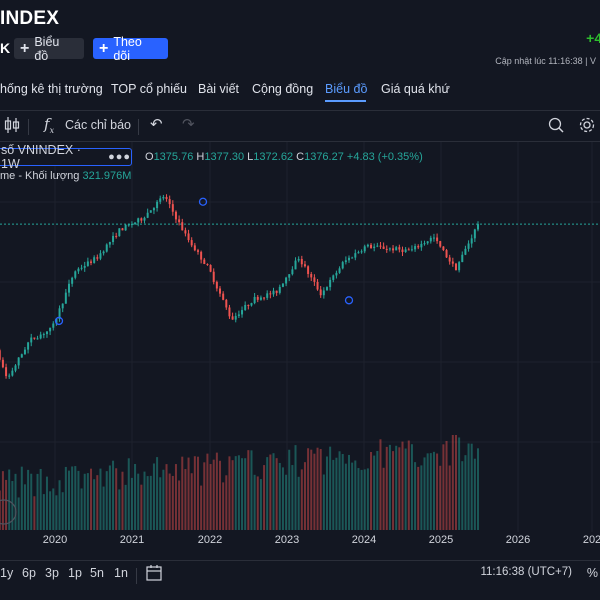 This screenshot has width=600, height=600. Describe the element at coordinates (49, 125) in the screenshot. I see `fx-icon: fx` at that location.